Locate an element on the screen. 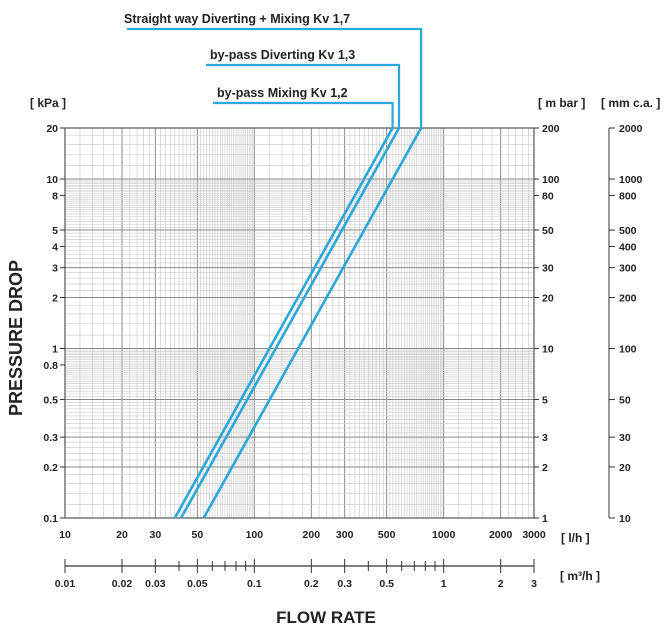 This screenshot has width=672, height=632. mmca-tick-label: 50 is located at coordinates (625, 401).